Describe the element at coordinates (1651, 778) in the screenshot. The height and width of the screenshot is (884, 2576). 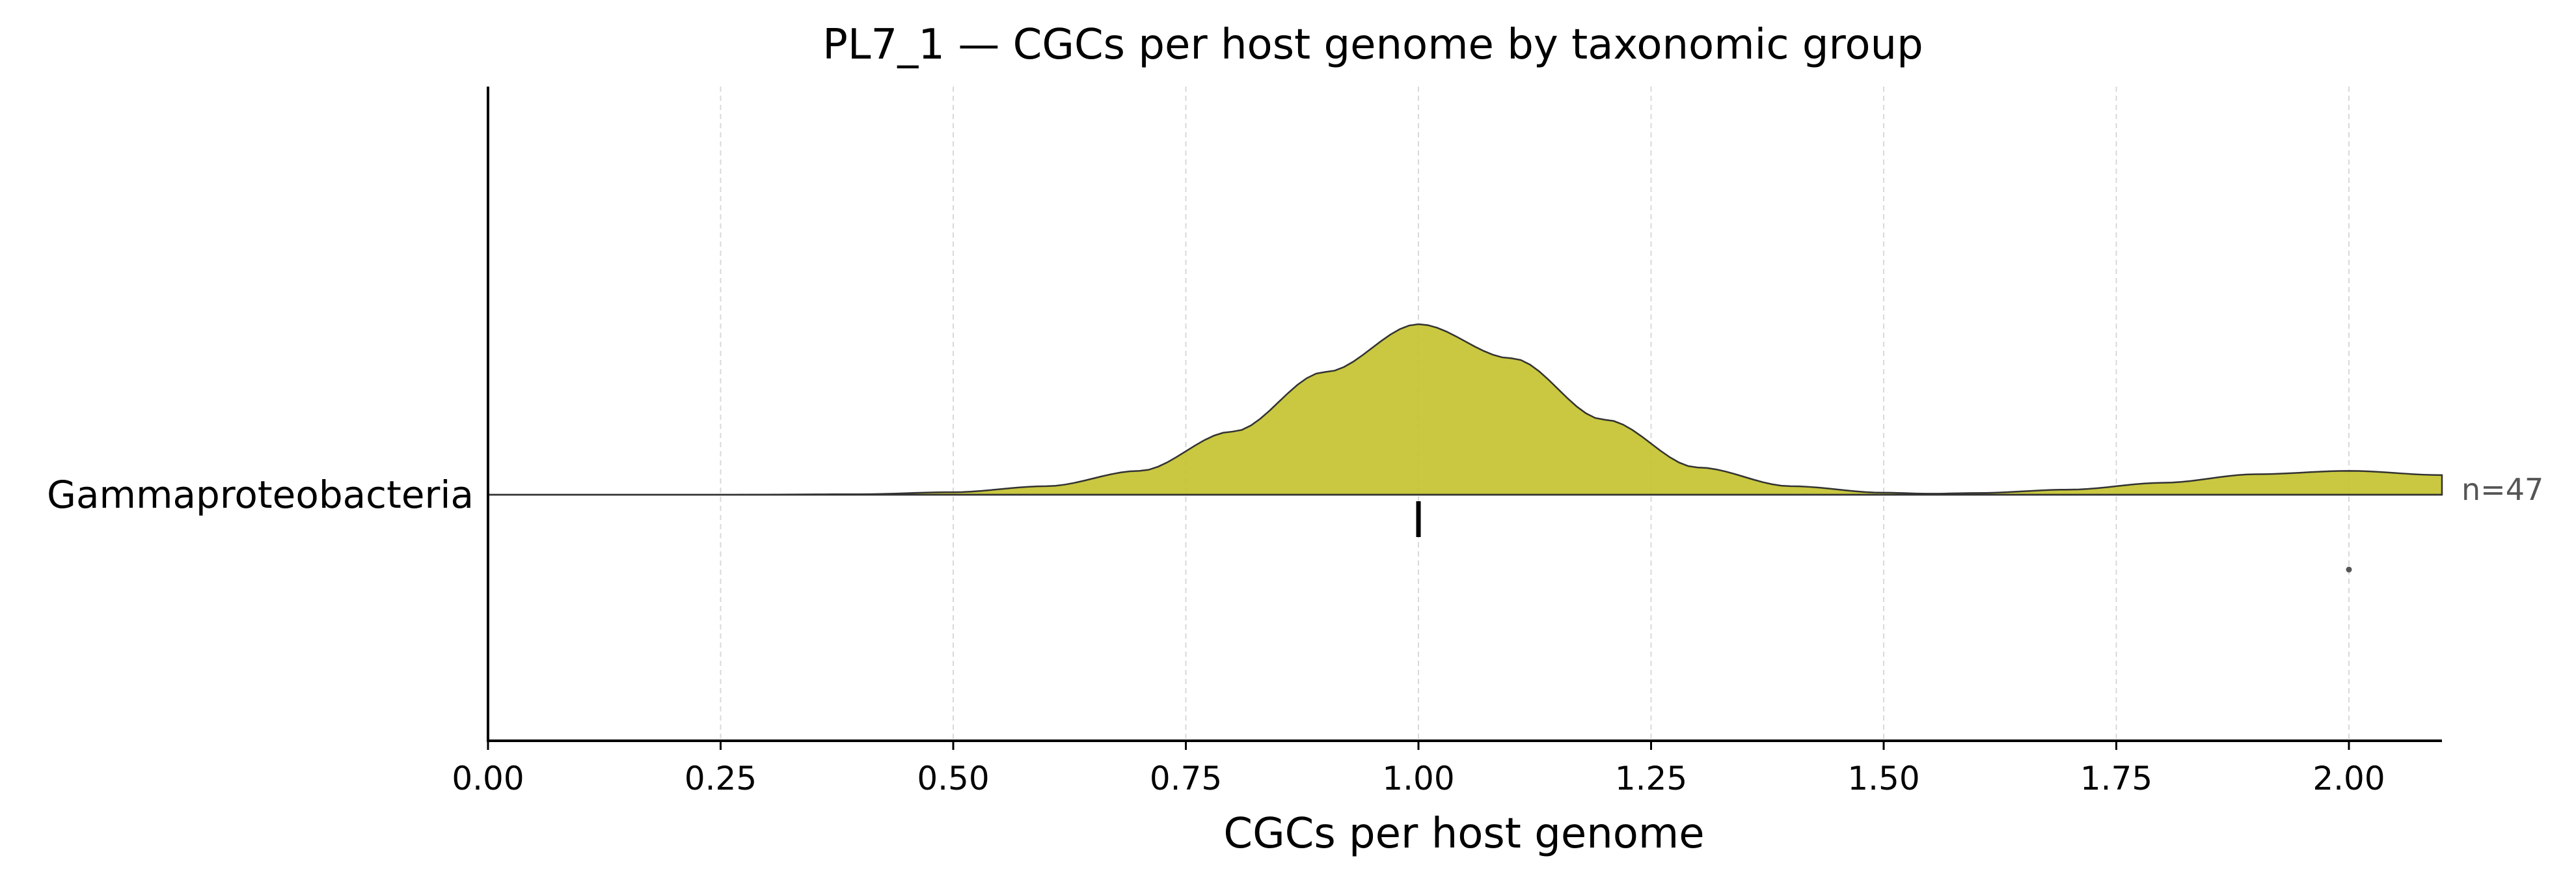
I see `x-tick-label: 1.25` at that location.